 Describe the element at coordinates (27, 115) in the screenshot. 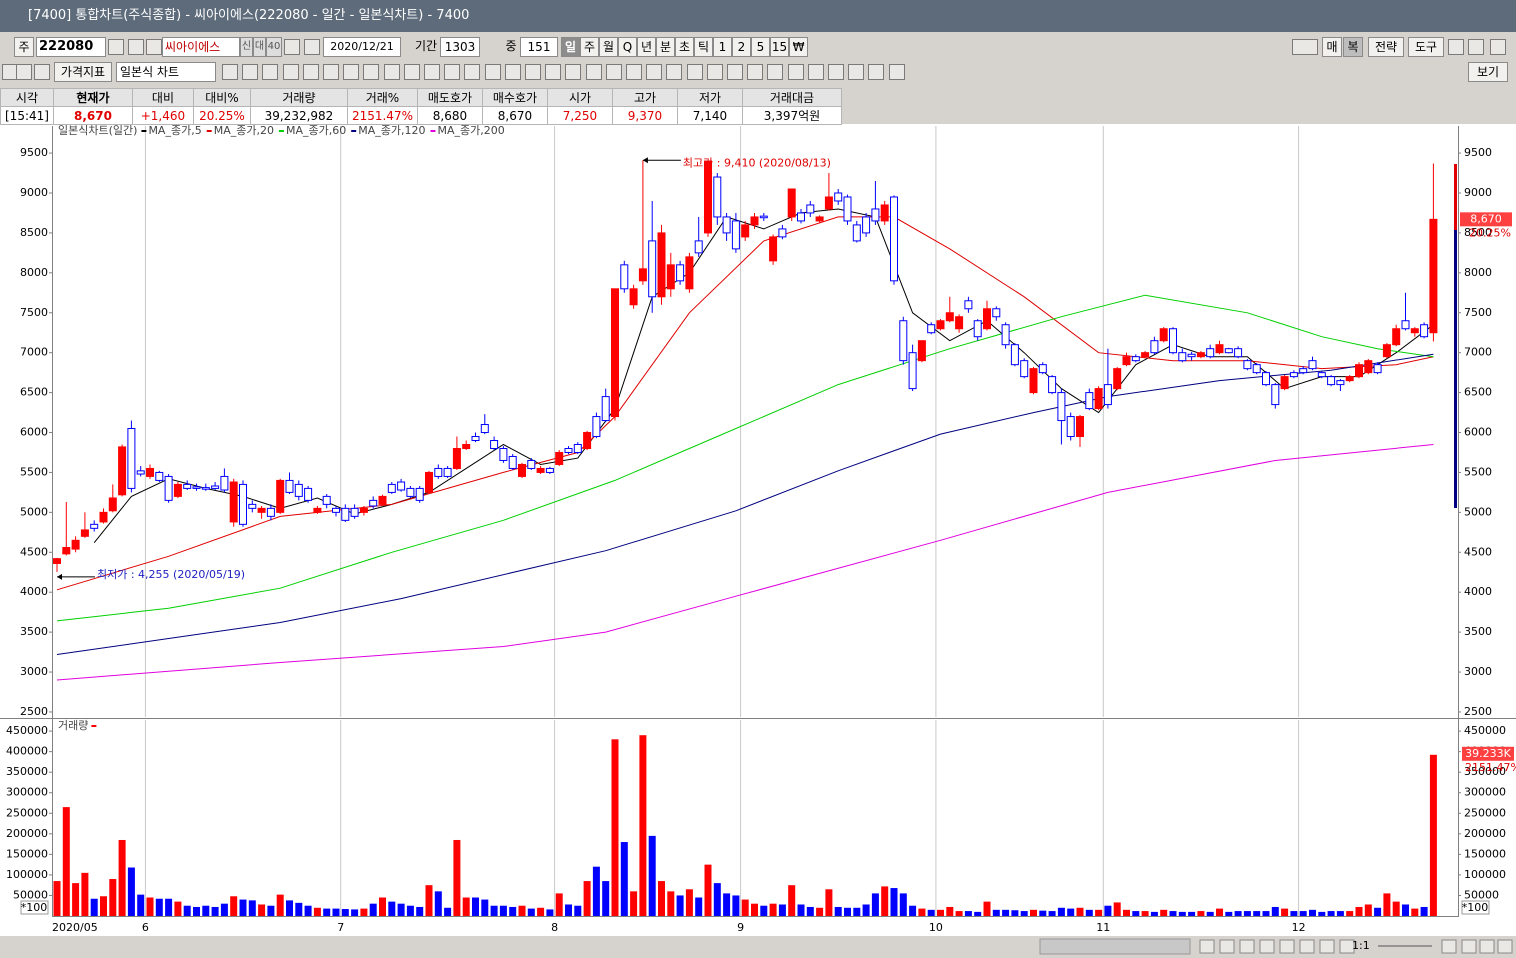

I see `quote-value: [15:41]` at that location.